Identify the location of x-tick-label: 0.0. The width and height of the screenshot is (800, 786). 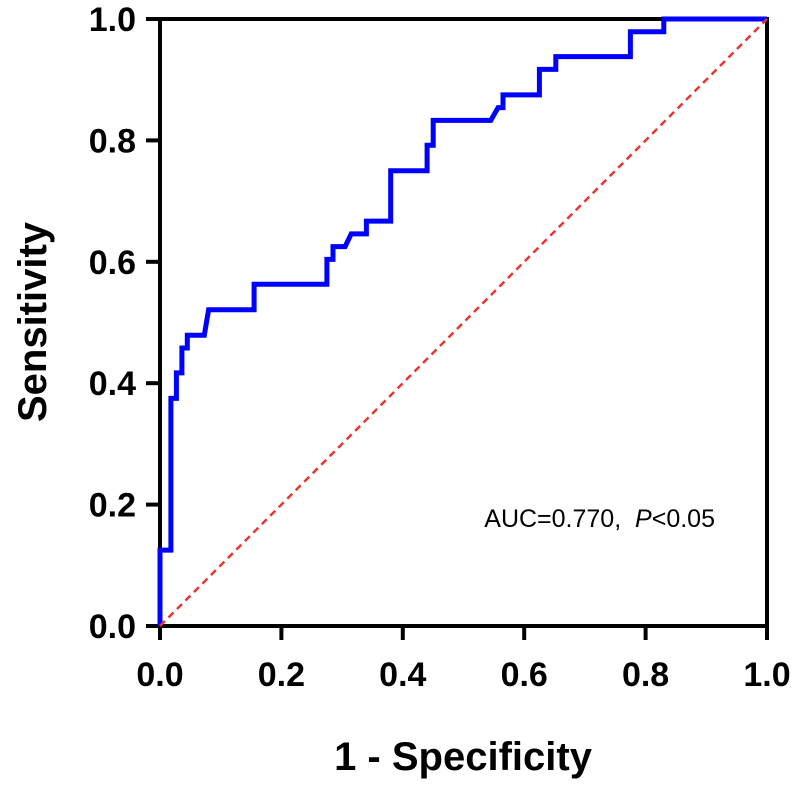
(159, 675).